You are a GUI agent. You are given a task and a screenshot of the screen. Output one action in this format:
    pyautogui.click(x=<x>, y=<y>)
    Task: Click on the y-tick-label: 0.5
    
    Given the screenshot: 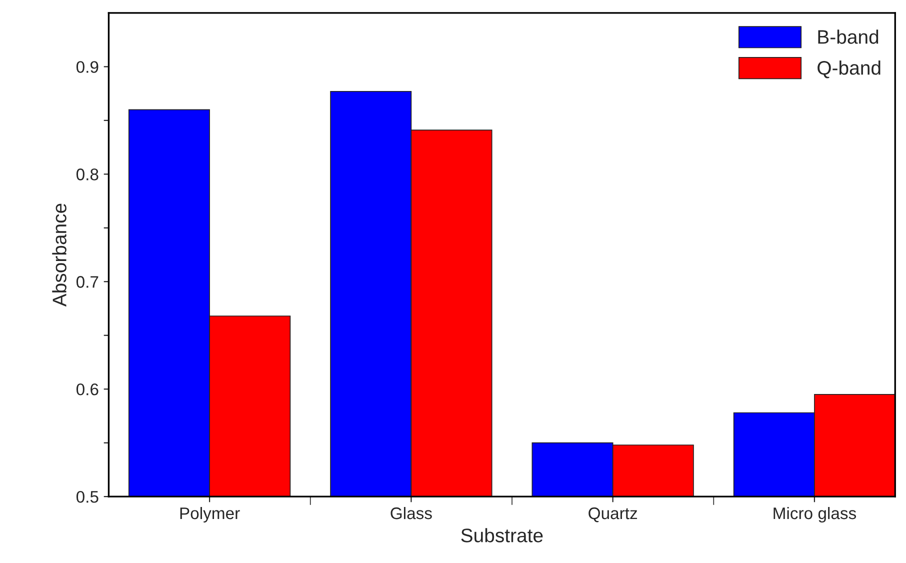 What is the action you would take?
    pyautogui.click(x=87, y=496)
    